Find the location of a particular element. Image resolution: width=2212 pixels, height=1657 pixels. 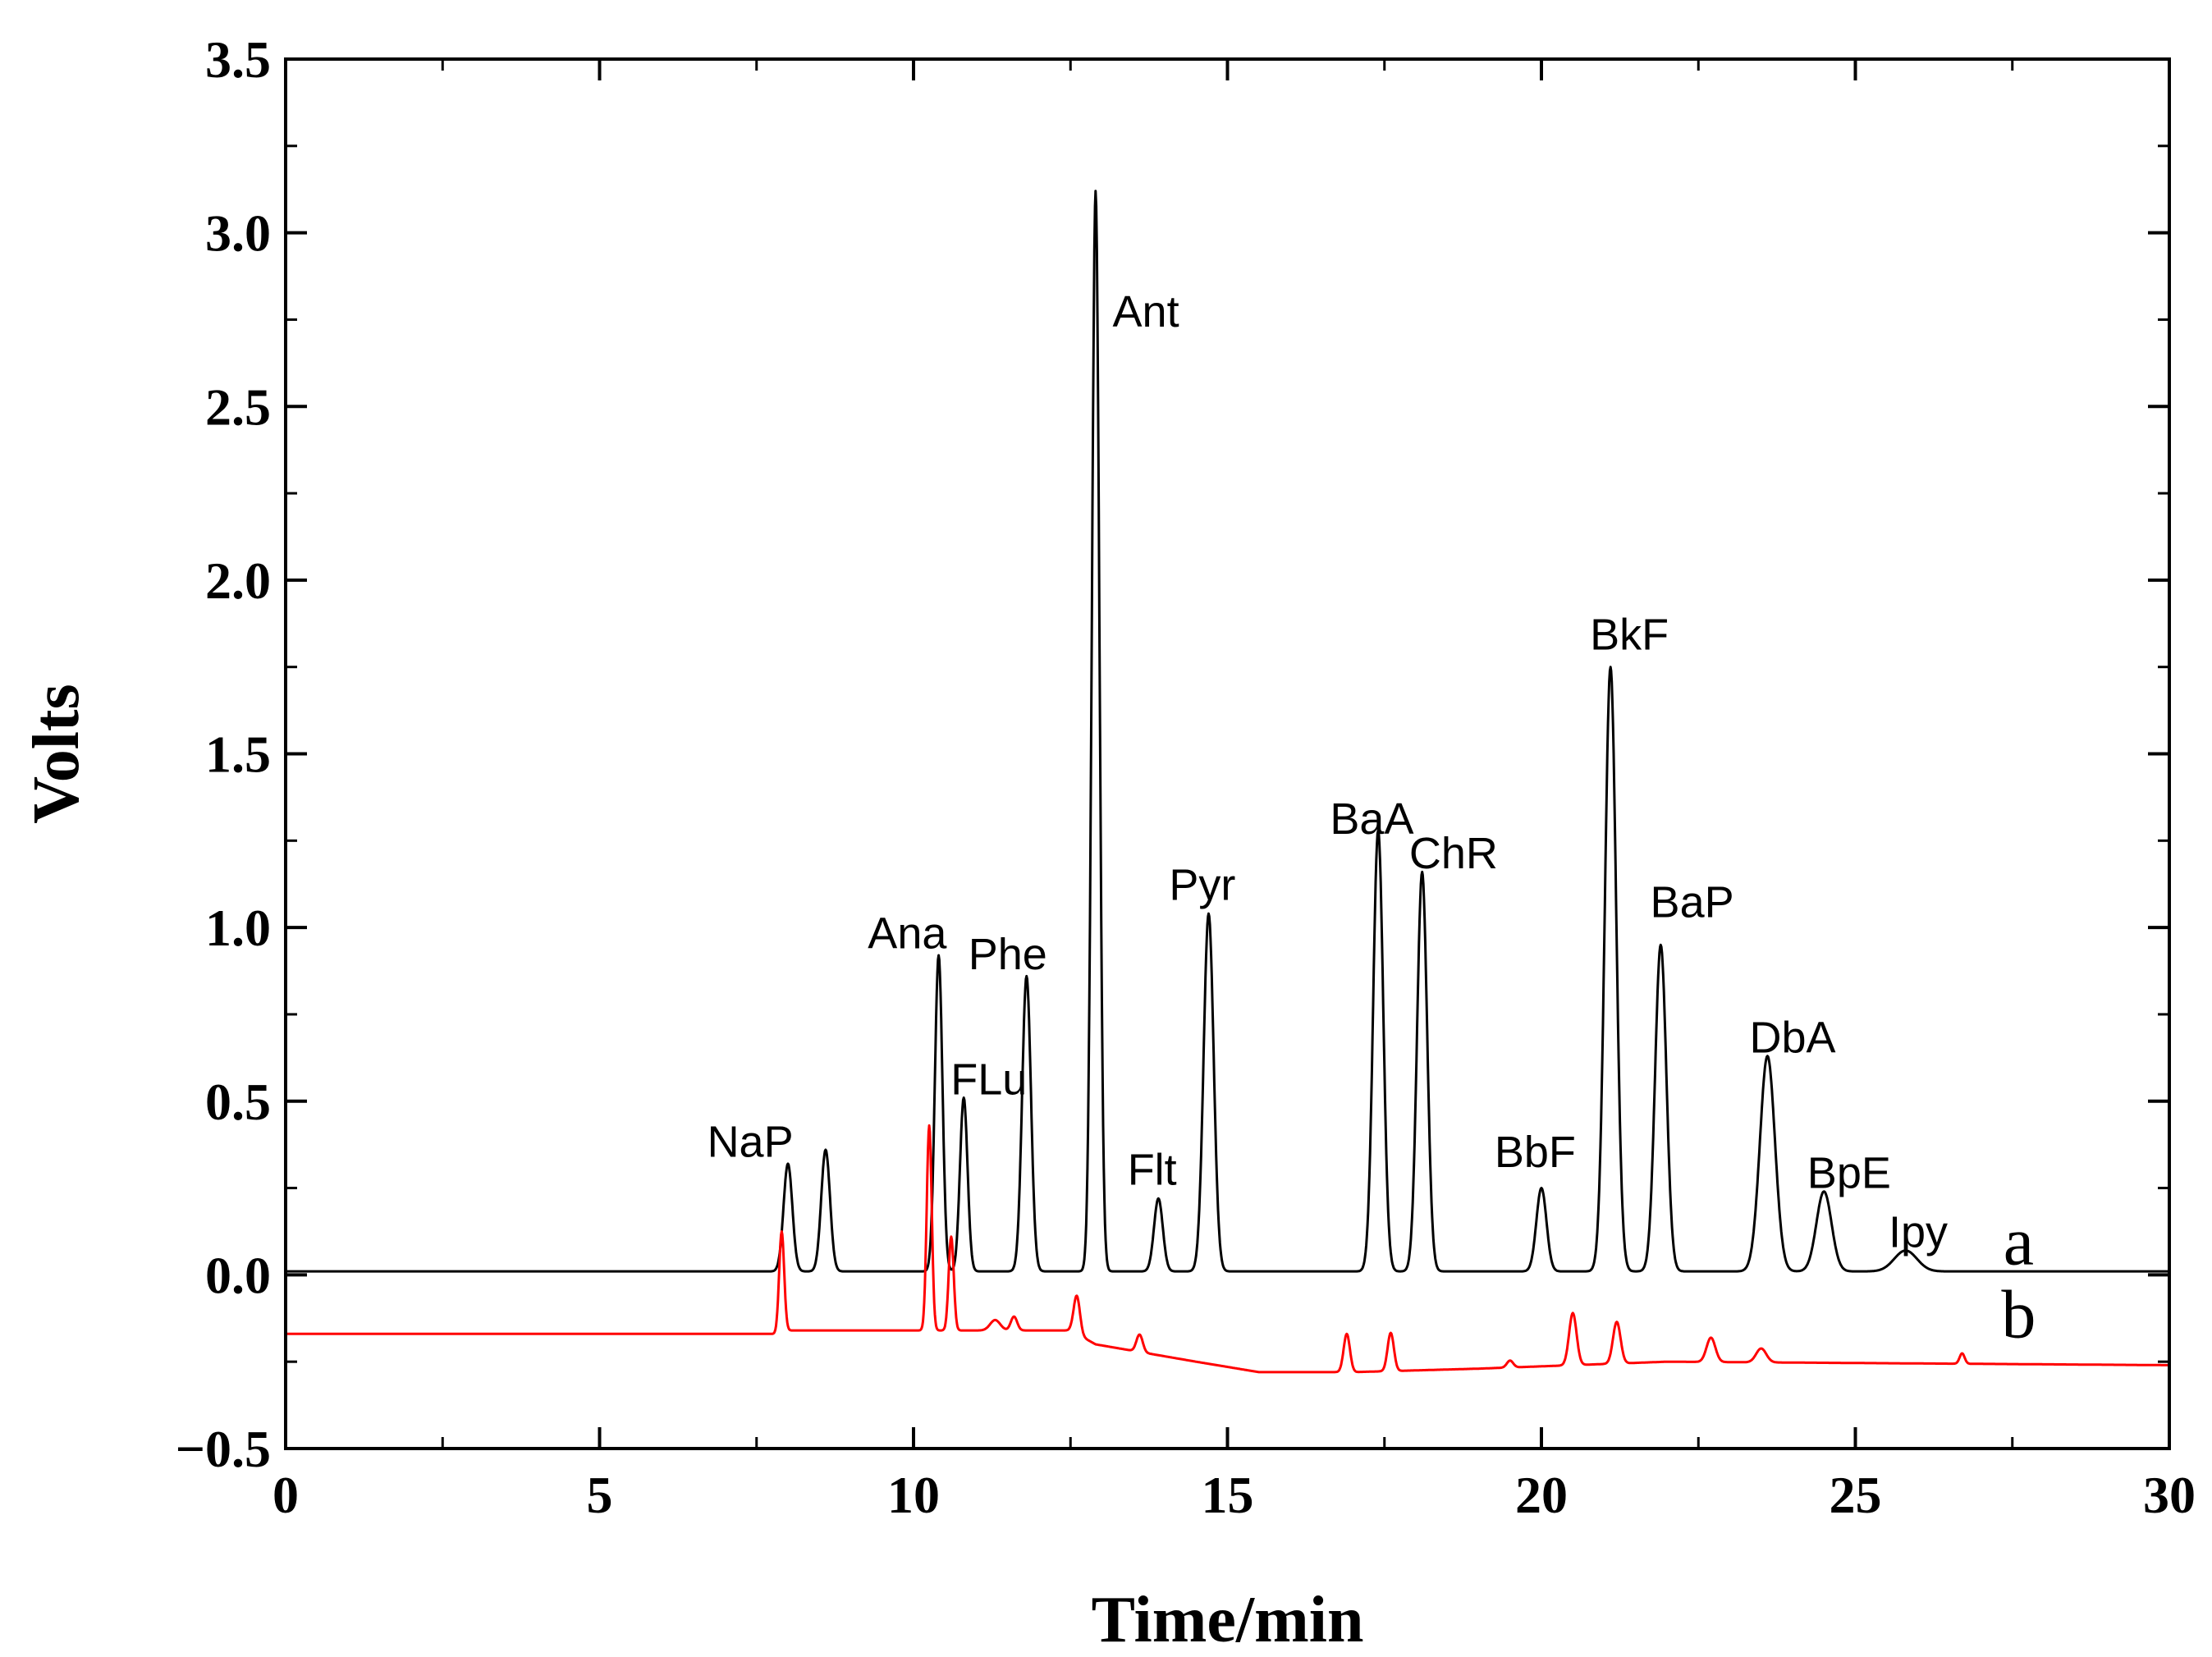

peak-label-dba: DbA is located at coordinates (1792, 1037).